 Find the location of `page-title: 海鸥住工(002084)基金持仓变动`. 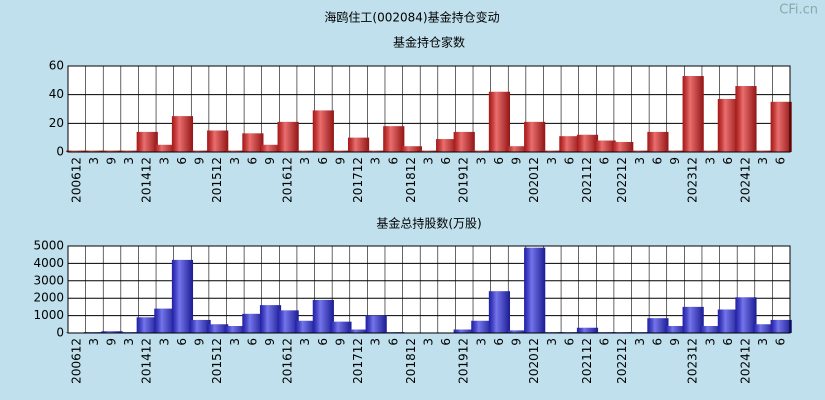

page-title: 海鸥住工(002084)基金持仓变动 is located at coordinates (411, 17).